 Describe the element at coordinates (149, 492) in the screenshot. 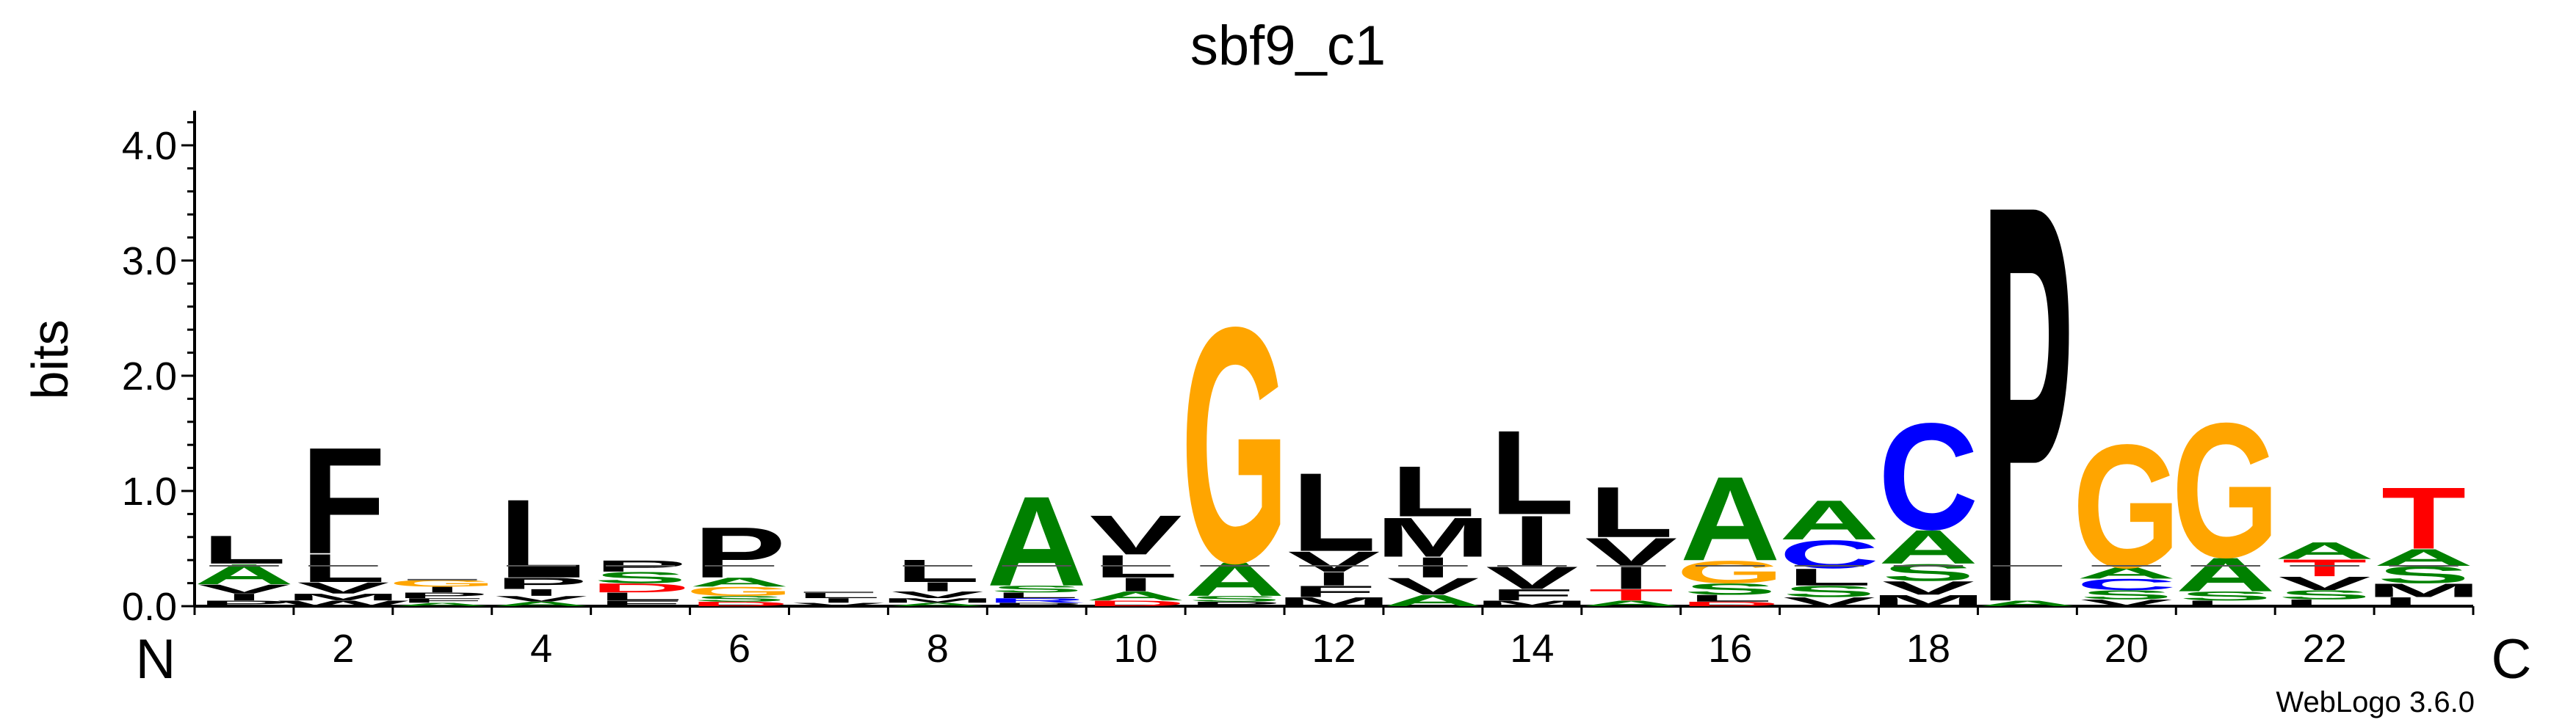

I see `y-tick-label: 1.0` at that location.